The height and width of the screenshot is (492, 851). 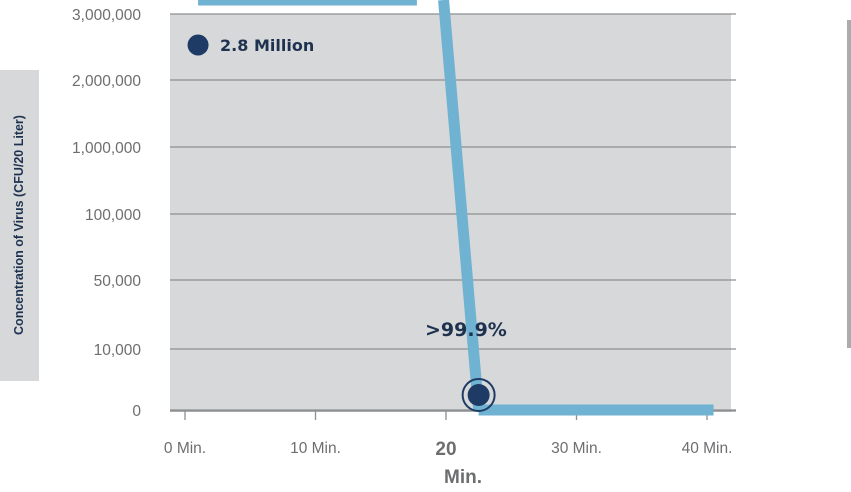 What do you see at coordinates (106, 148) in the screenshot?
I see `y-tick-label: 1,000,000` at bounding box center [106, 148].